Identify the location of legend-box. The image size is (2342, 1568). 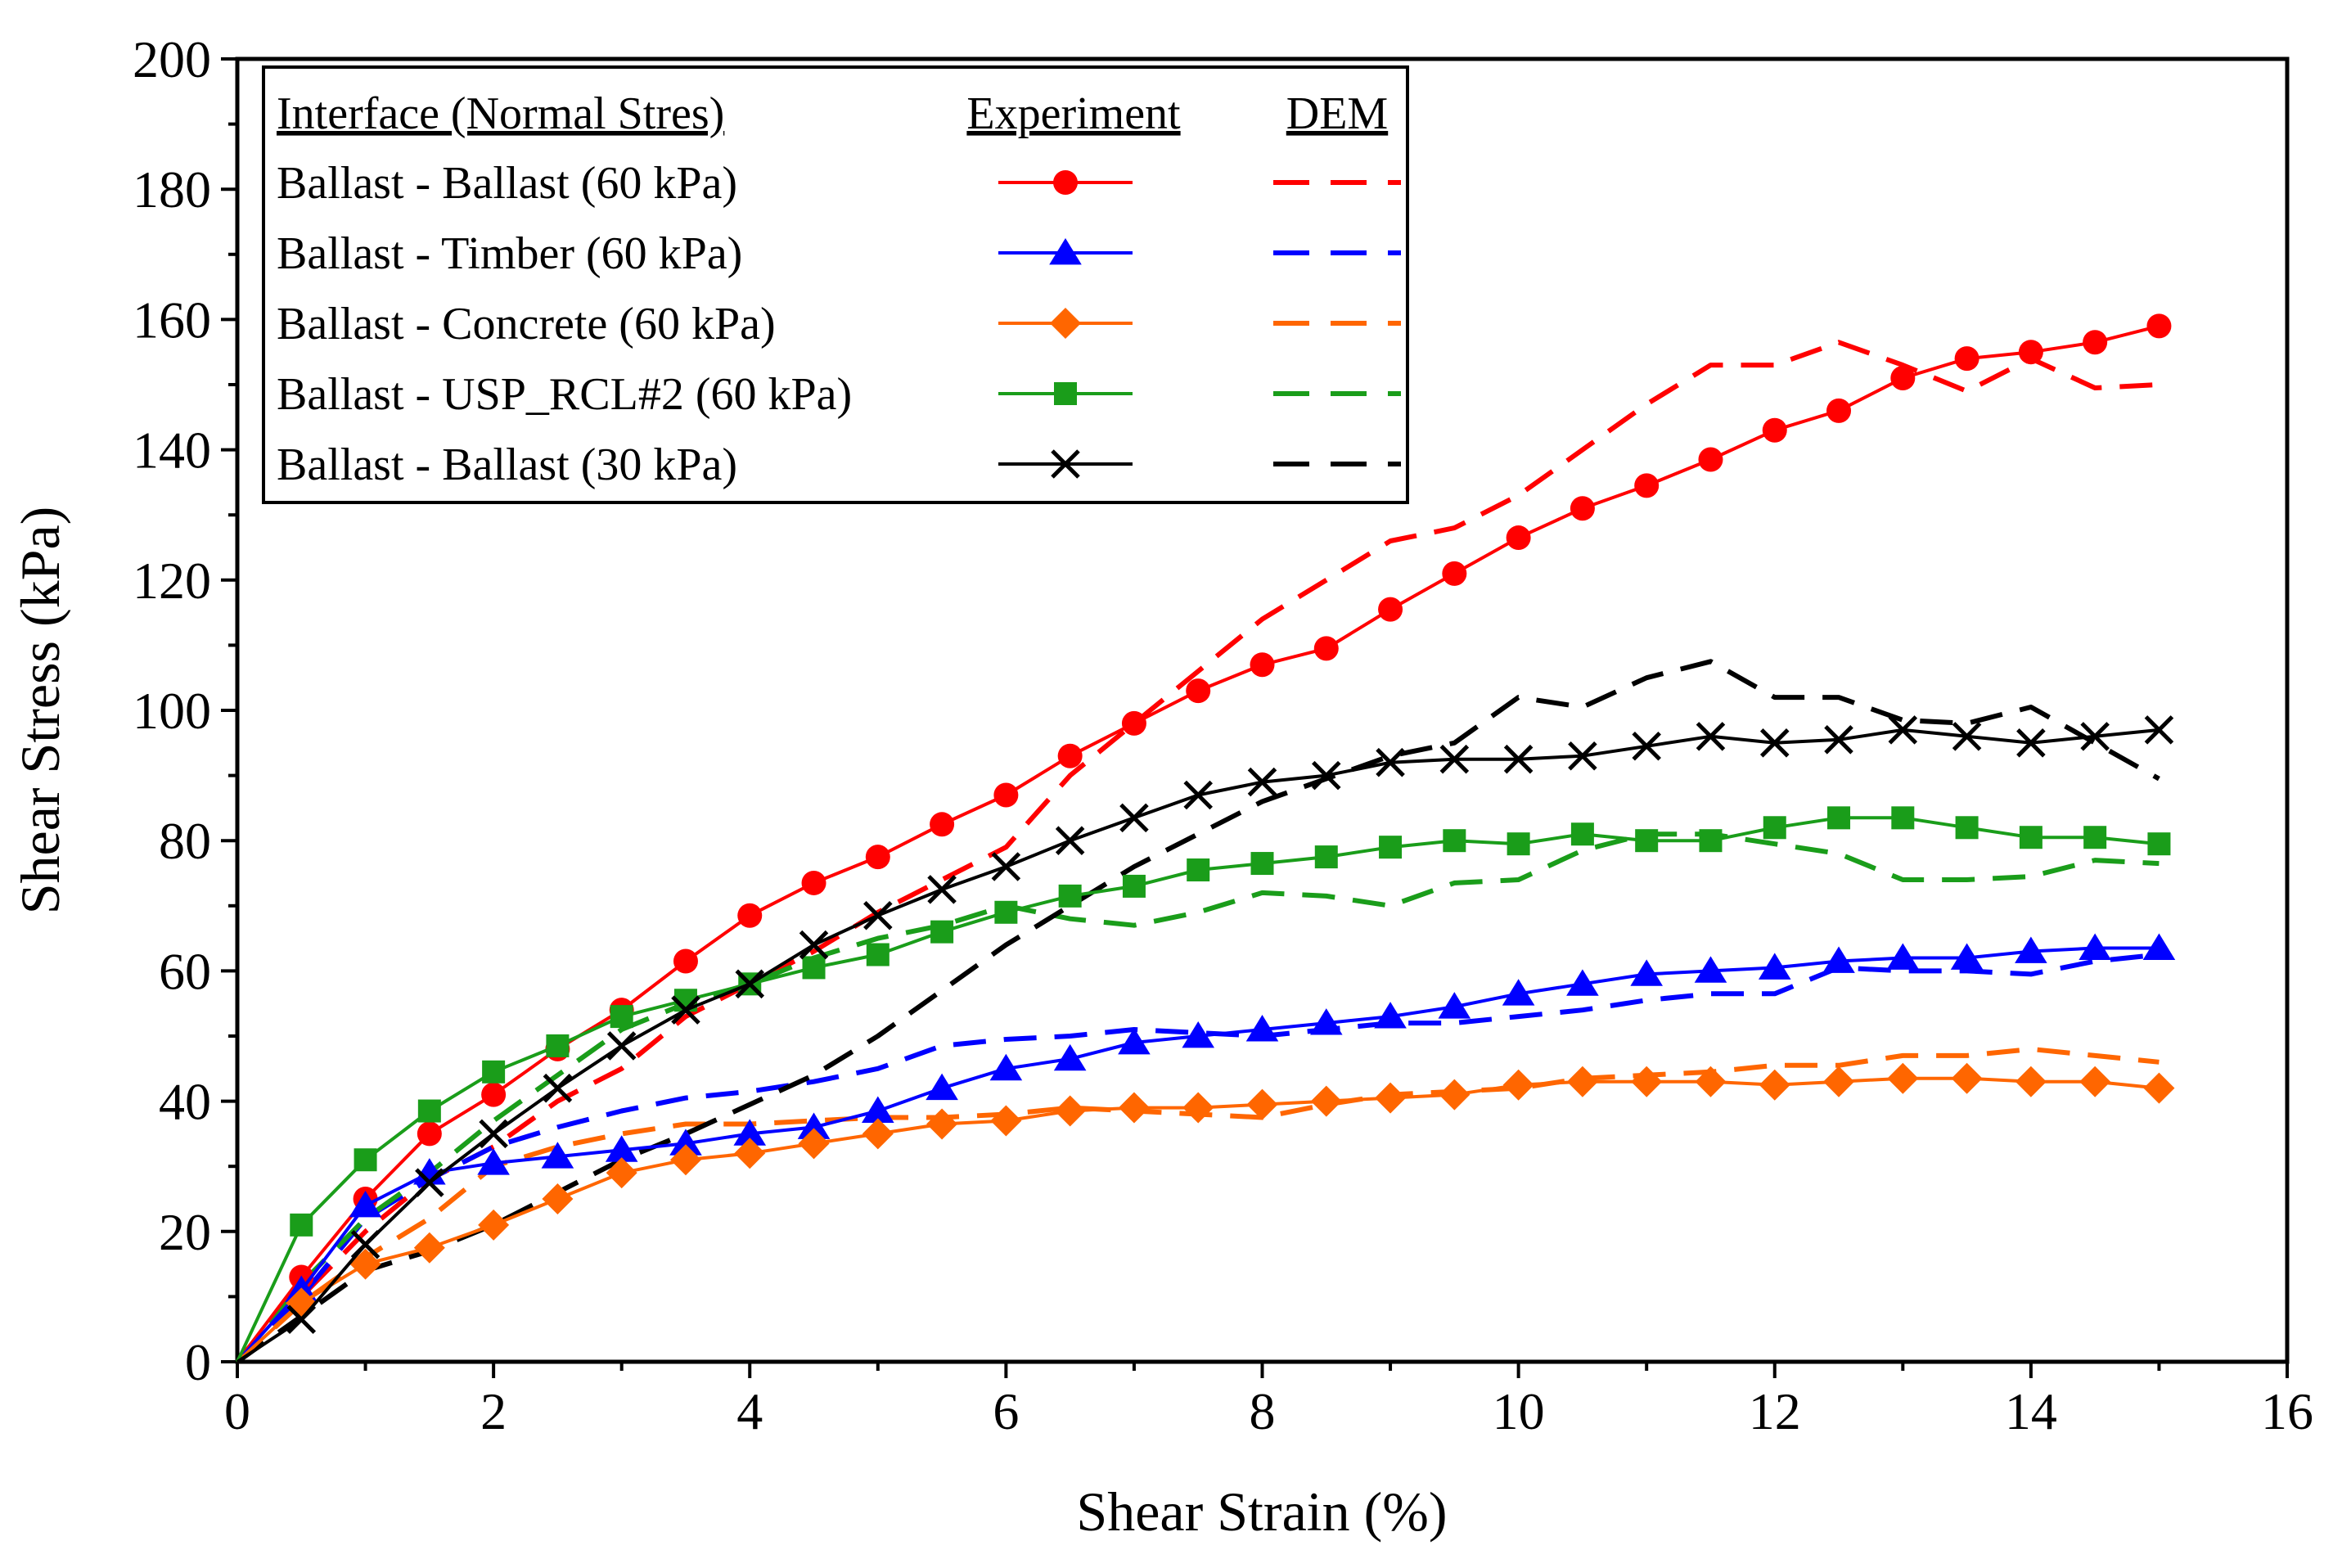
(835, 284).